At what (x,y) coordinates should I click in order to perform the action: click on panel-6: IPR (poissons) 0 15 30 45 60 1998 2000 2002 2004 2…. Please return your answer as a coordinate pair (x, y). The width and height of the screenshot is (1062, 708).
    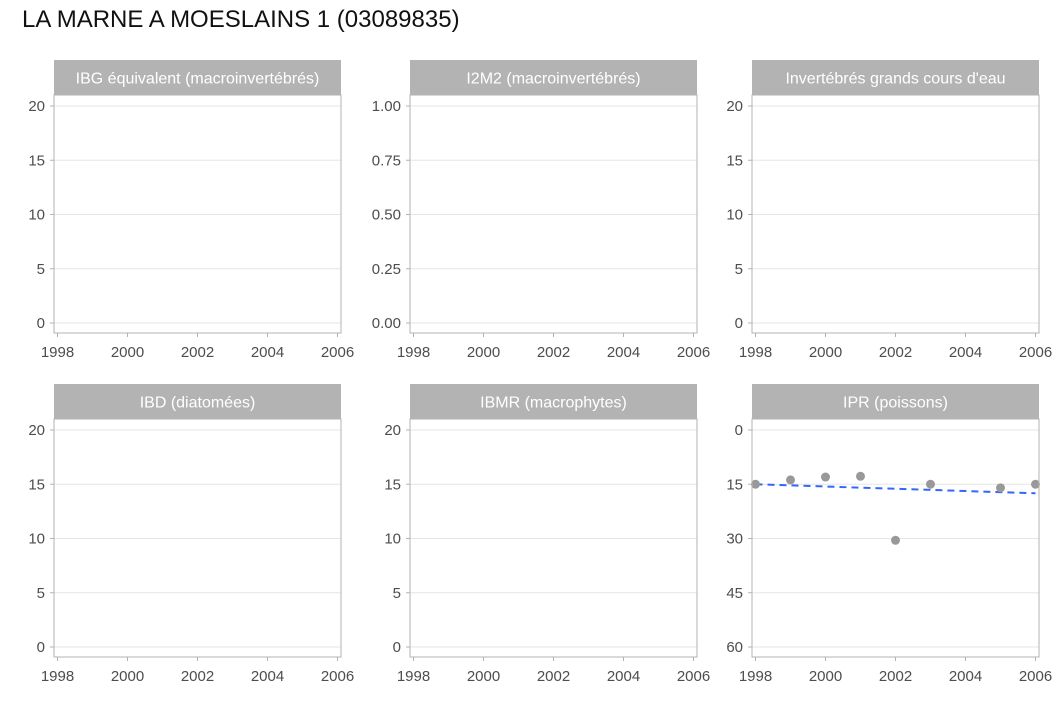
    Looking at the image, I should click on (889, 534).